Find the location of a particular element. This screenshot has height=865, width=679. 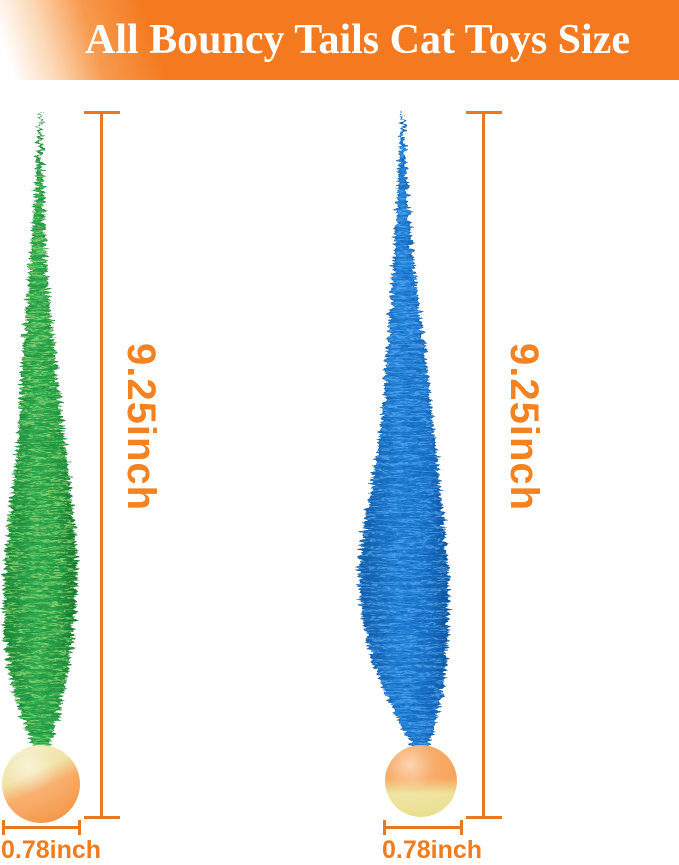

right-diameter-right-cap is located at coordinates (461, 827).